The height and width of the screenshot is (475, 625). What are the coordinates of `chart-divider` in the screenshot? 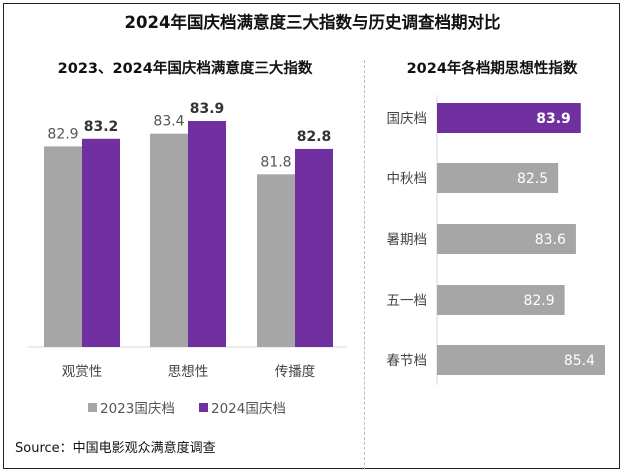 It's located at (364, 265).